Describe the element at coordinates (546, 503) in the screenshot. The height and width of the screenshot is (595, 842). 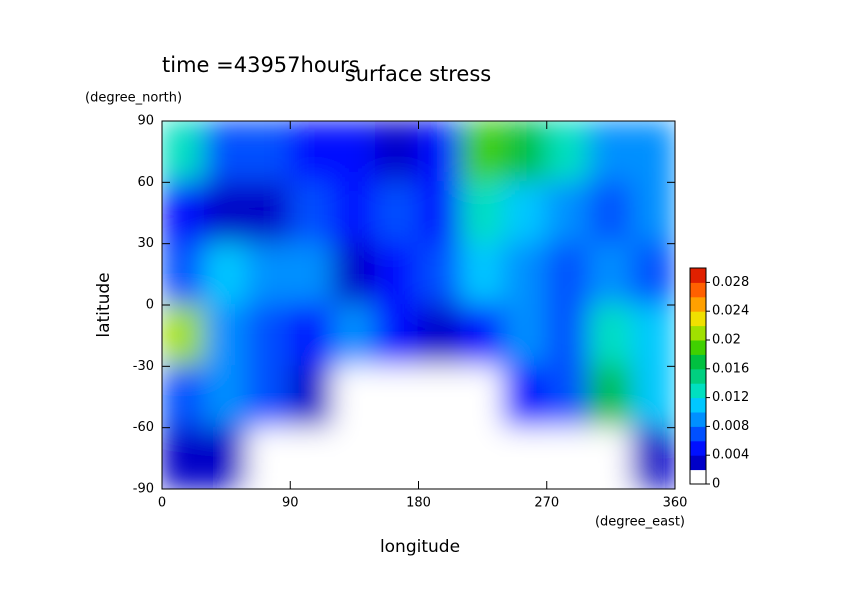
I see `x-tick-label: 270` at that location.